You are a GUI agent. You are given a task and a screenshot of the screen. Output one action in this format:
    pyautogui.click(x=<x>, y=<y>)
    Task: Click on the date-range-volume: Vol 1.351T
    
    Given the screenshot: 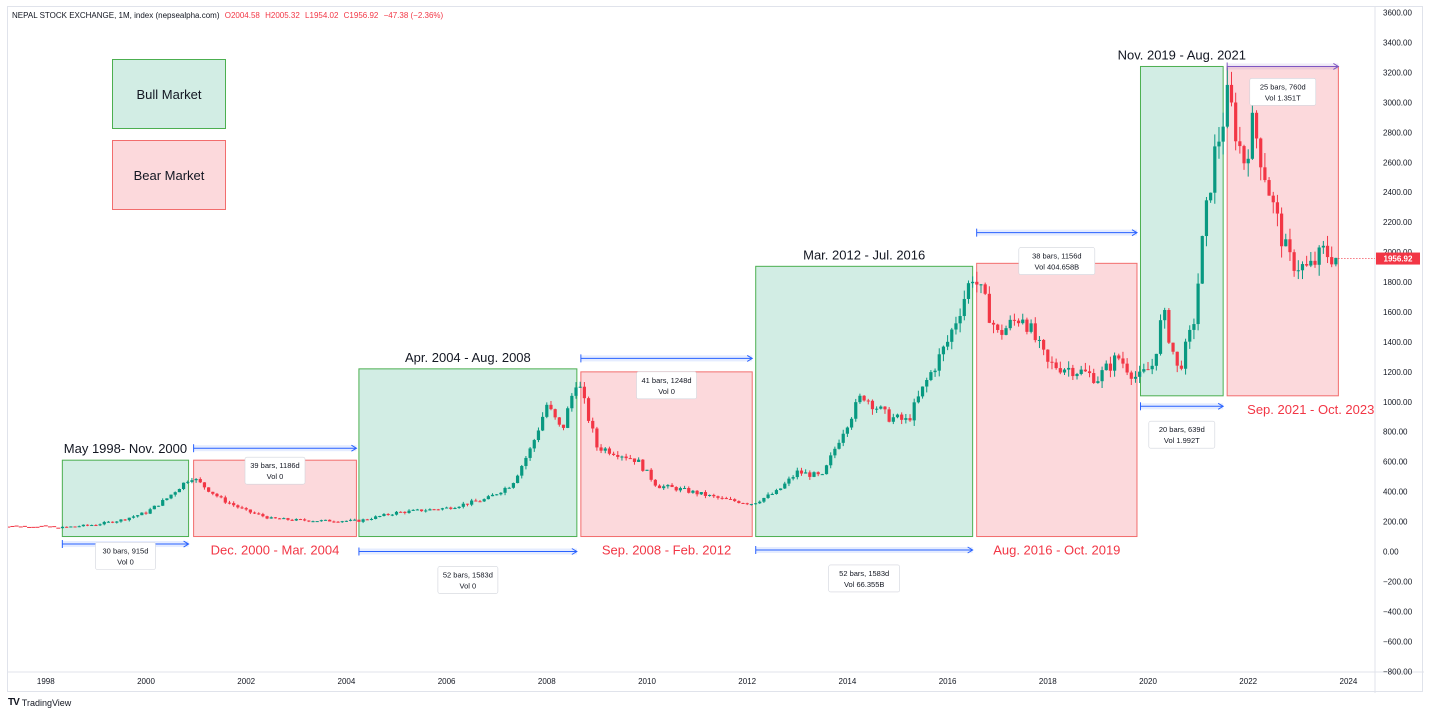 What is the action you would take?
    pyautogui.click(x=1283, y=97)
    